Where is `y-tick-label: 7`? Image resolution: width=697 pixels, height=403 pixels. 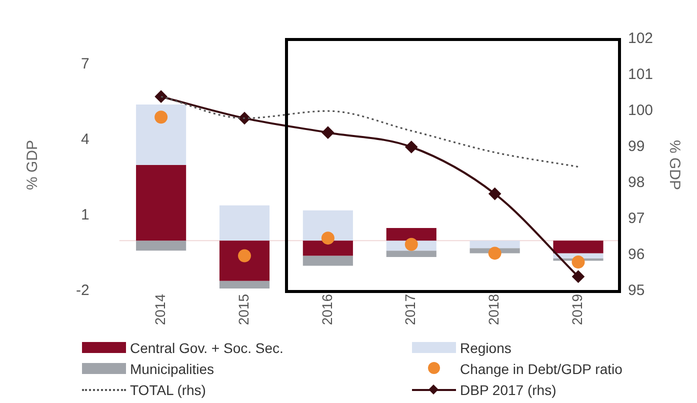
y-tick-label: 7 is located at coordinates (85, 63).